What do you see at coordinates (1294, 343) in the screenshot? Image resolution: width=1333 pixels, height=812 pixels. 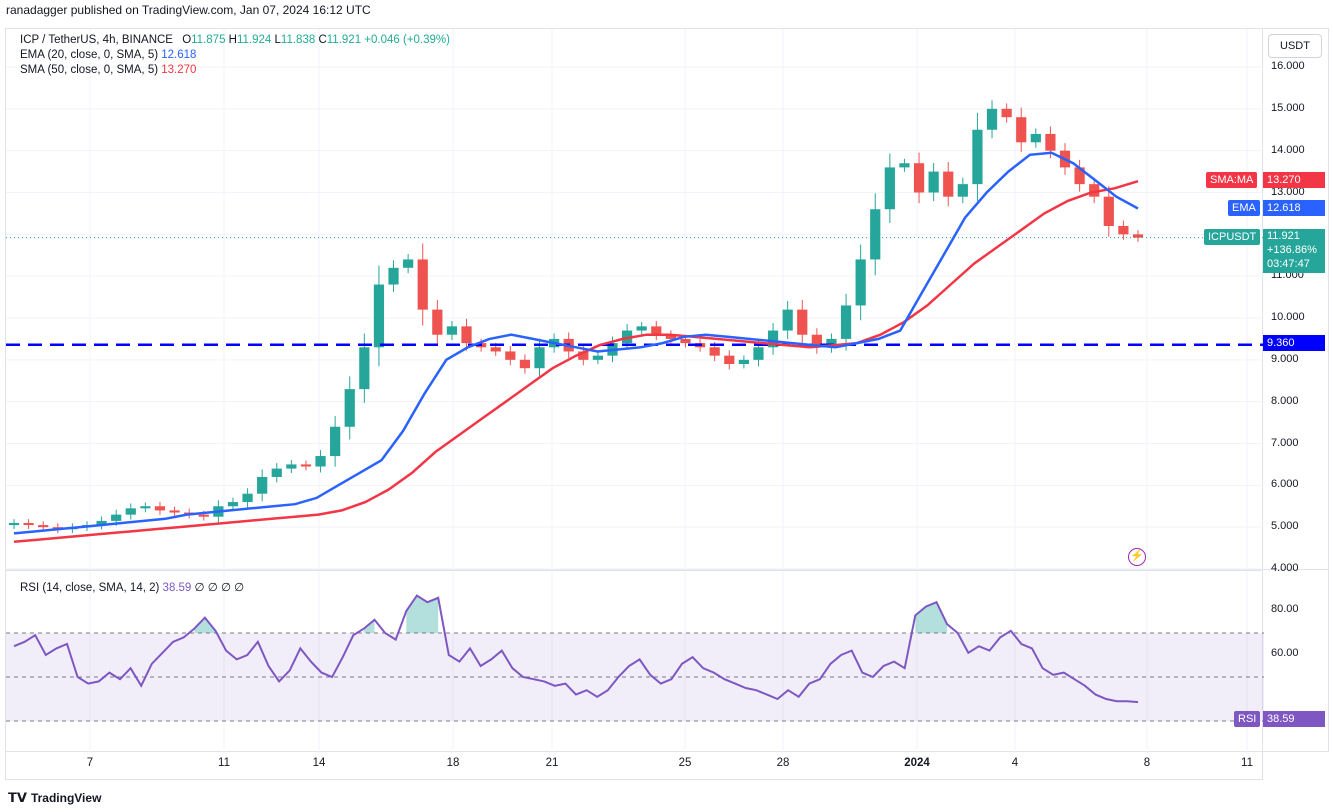 I see `support-tag-value: 9.360` at bounding box center [1294, 343].